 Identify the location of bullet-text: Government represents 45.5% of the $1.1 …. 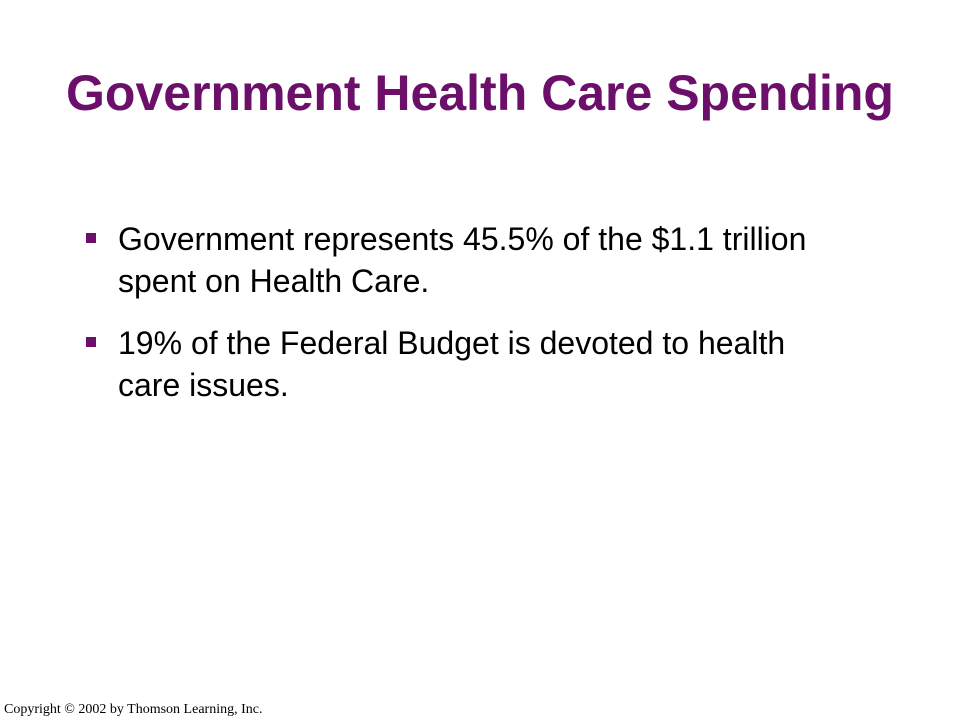
(462, 260).